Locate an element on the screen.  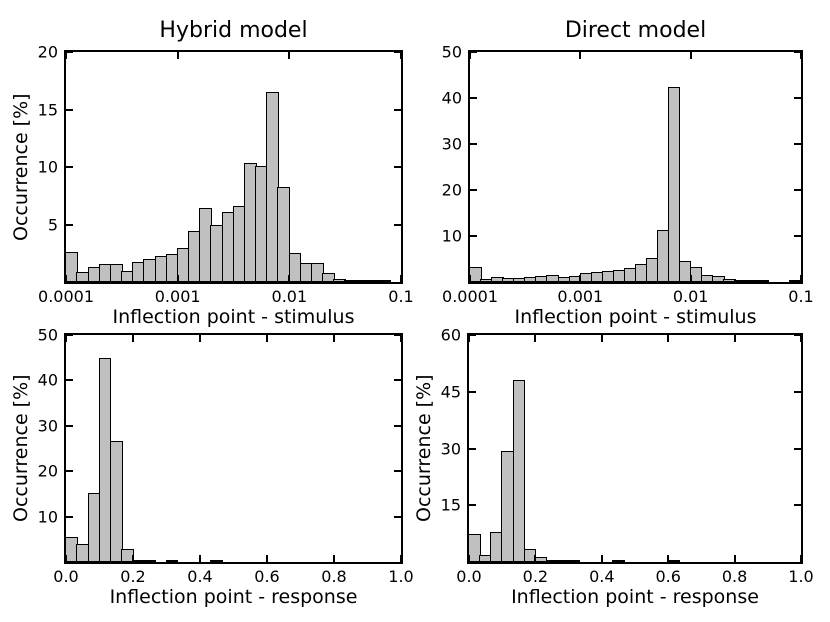
x-tick-label: 1.0 is located at coordinates (401, 576).